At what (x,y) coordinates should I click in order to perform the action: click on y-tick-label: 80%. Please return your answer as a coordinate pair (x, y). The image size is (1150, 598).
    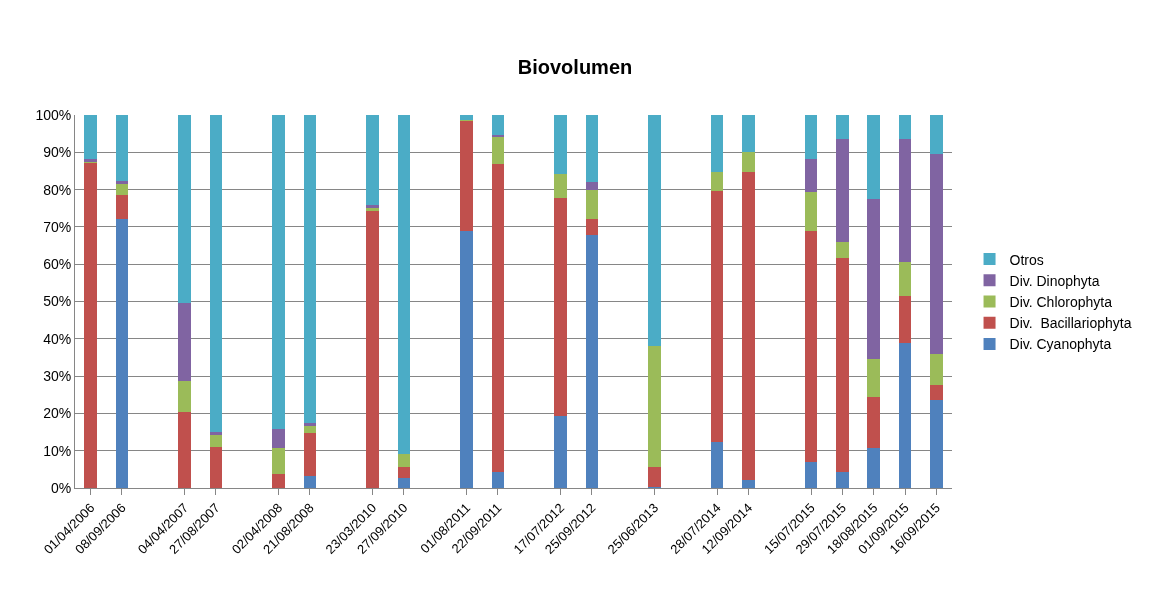
    Looking at the image, I should click on (57, 189).